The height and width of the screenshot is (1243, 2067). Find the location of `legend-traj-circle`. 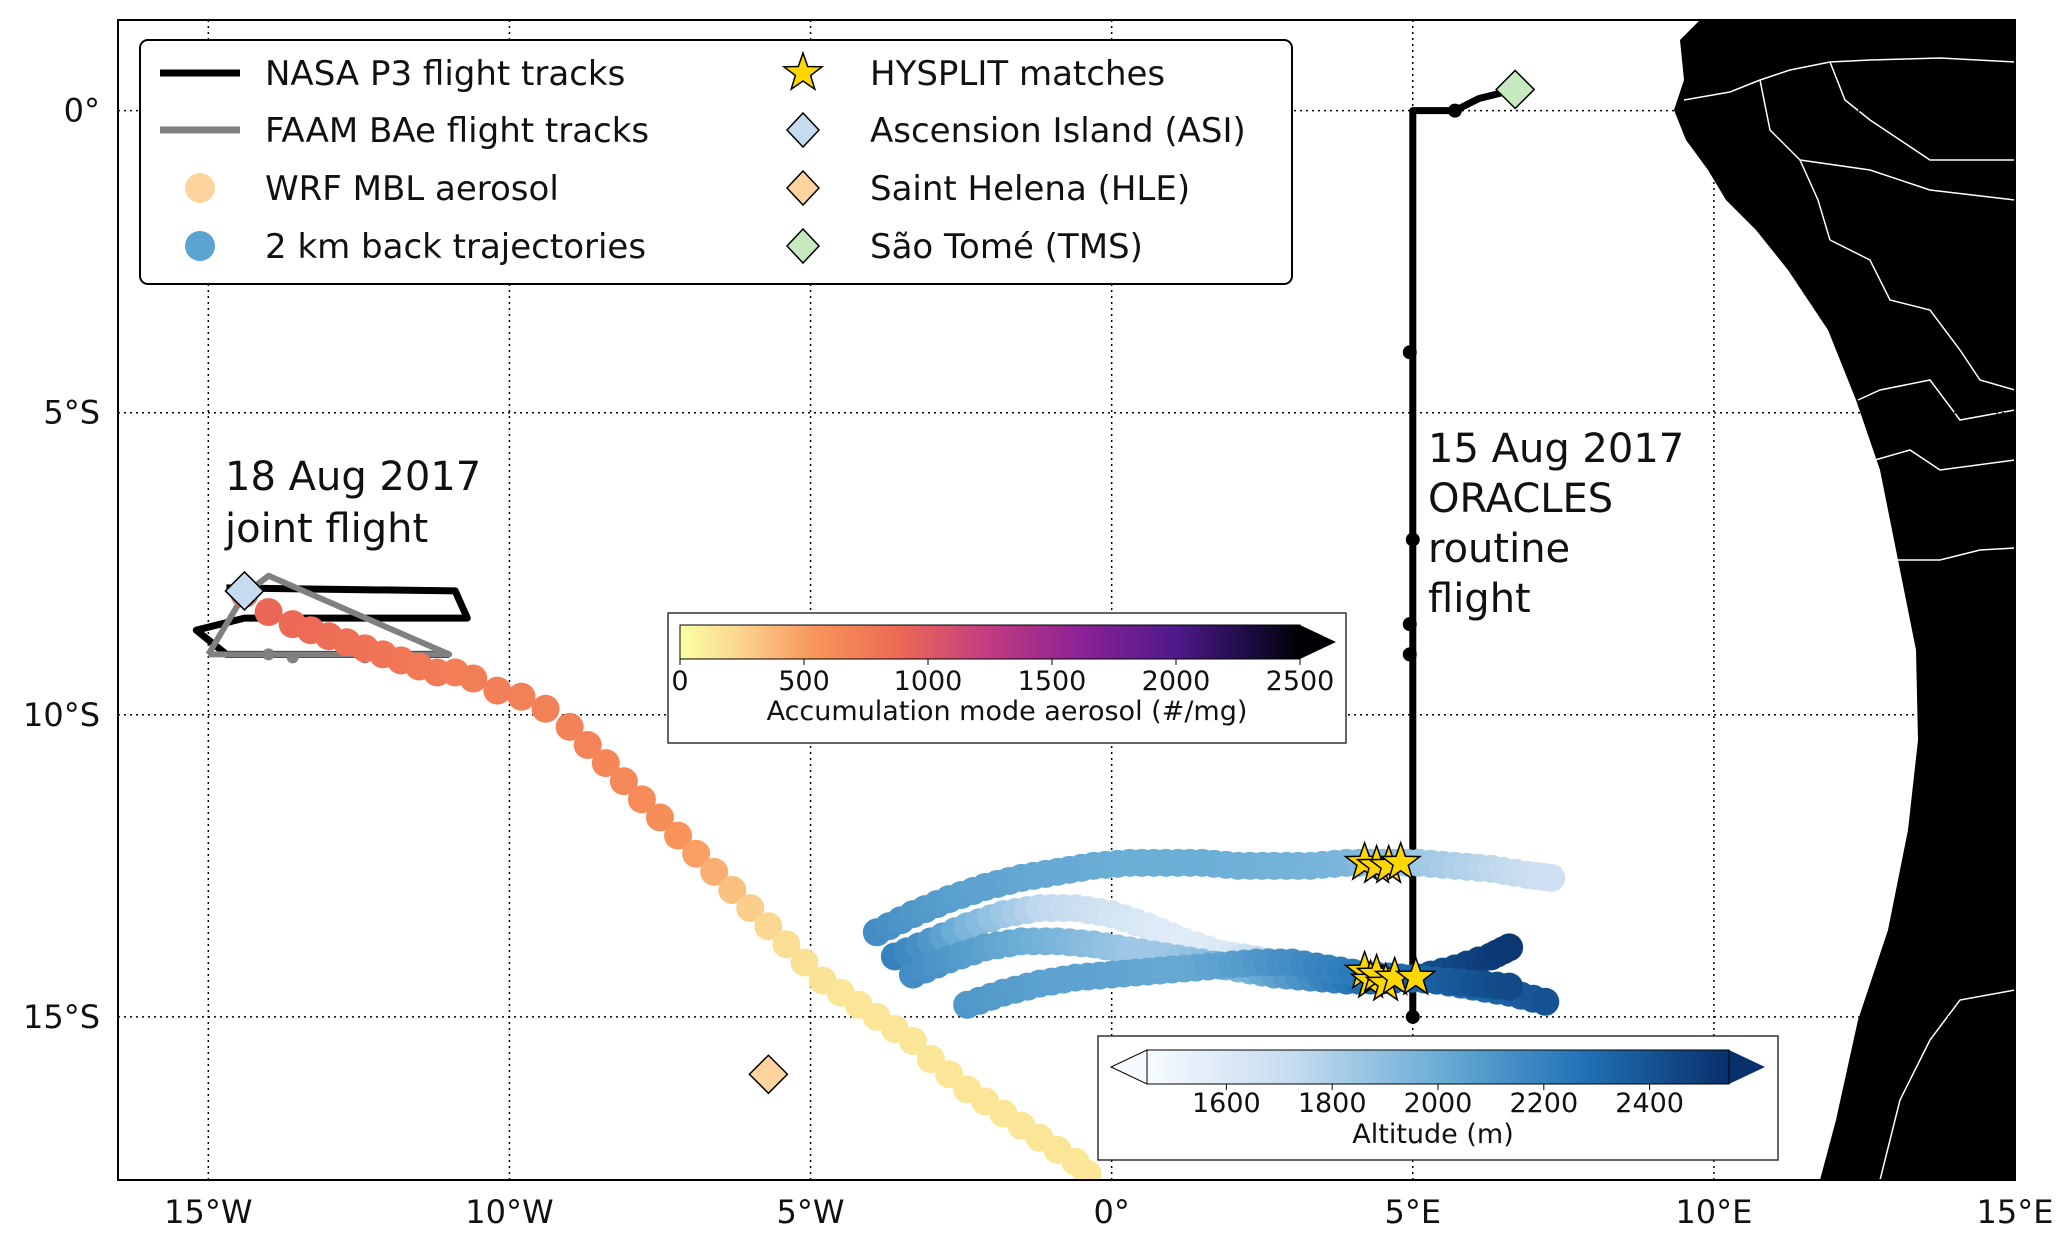

legend-traj-circle is located at coordinates (200, 246).